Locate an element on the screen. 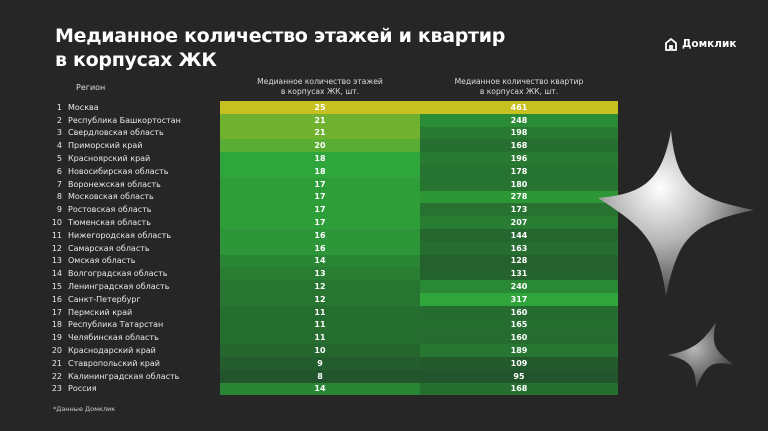 This screenshot has height=431, width=768. table-row: 6 Новосибирская область is located at coordinates (105, 171).